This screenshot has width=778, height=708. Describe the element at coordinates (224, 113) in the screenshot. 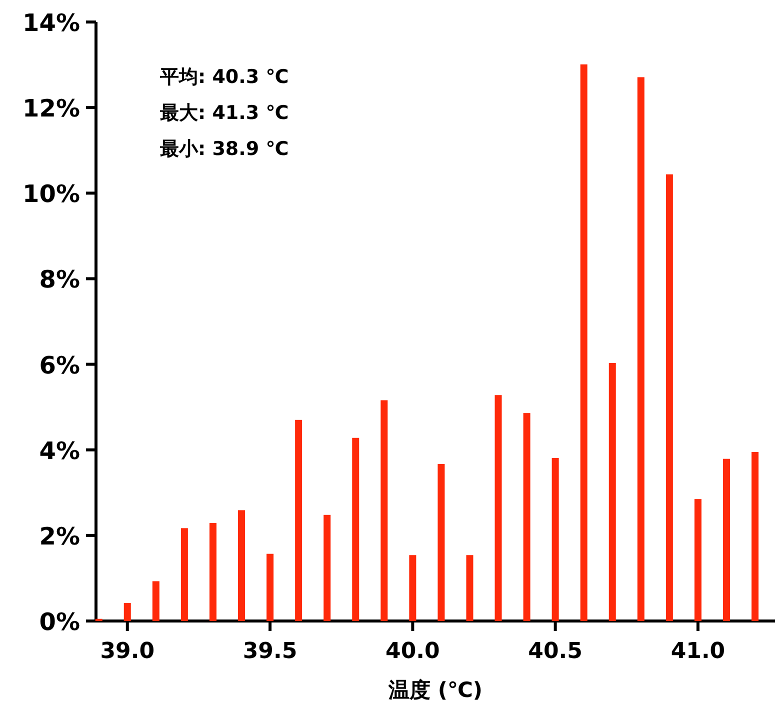

I see `annotation: 最大: 41.3 ℃` at that location.